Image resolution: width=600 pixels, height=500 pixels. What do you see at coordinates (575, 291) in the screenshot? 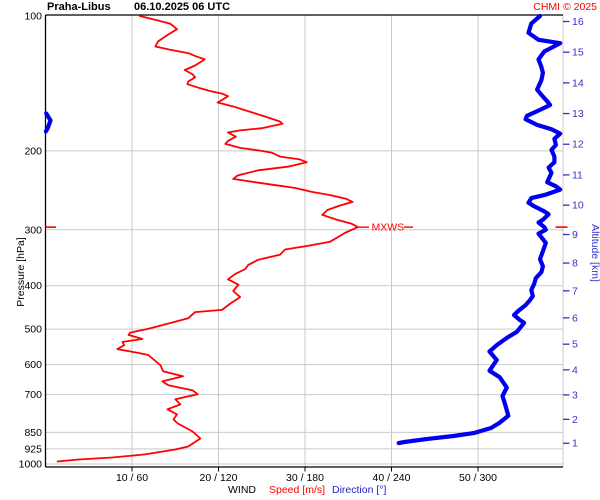
I see `altitude-tick-label: 7` at bounding box center [575, 291].